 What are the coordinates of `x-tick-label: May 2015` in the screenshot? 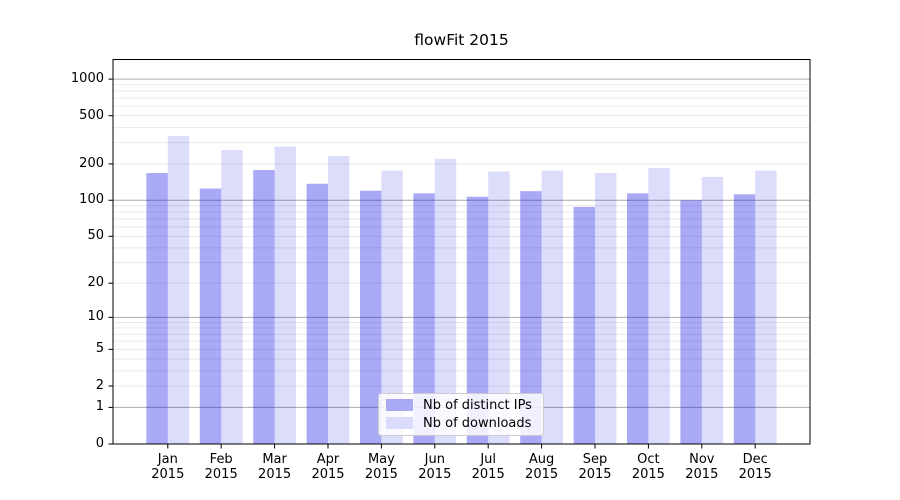 It's located at (381, 467).